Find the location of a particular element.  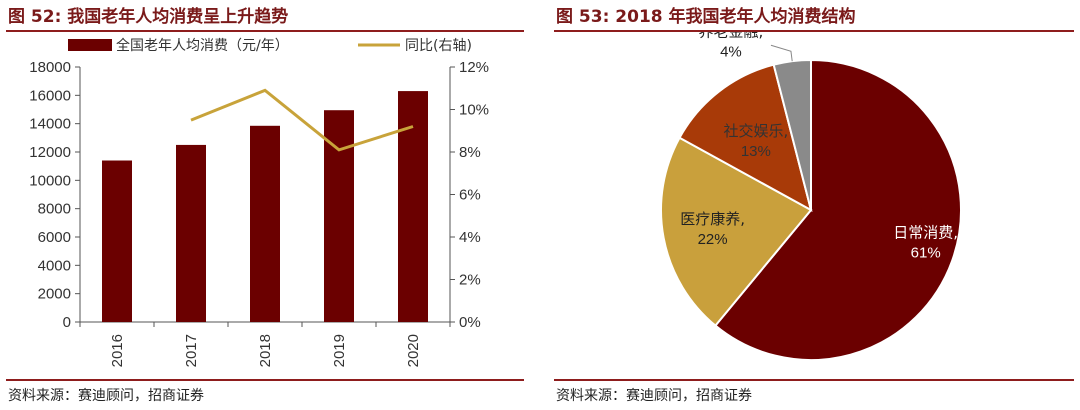

y-right-tick-label: 10% is located at coordinates (474, 110).